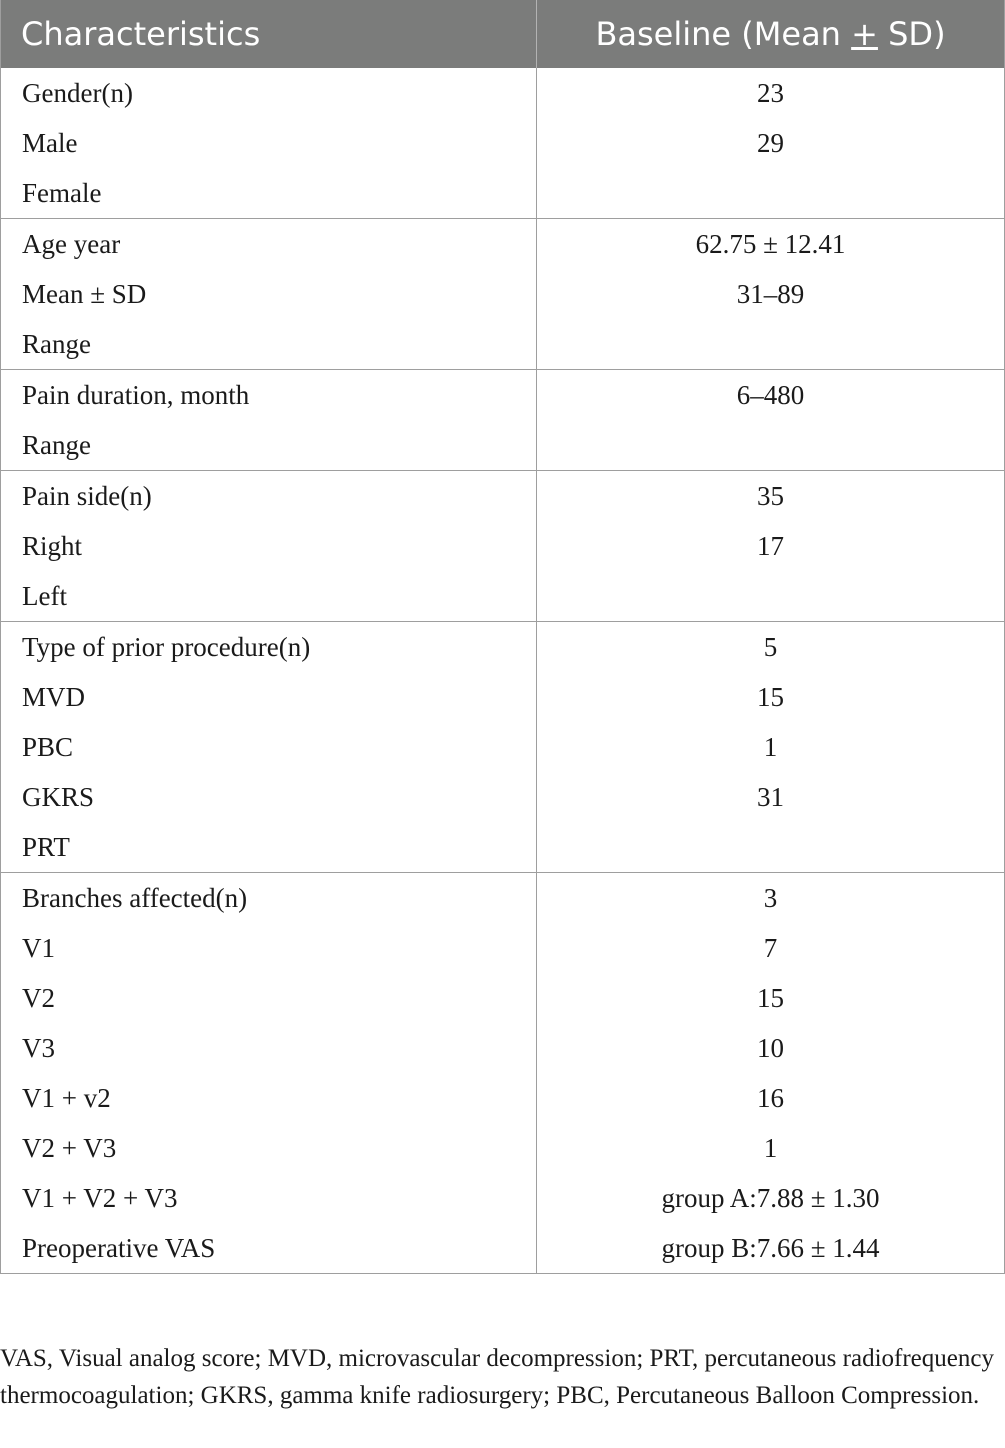 The width and height of the screenshot is (1005, 1448). What do you see at coordinates (46, 847) in the screenshot?
I see `characteristic-label: PRT` at bounding box center [46, 847].